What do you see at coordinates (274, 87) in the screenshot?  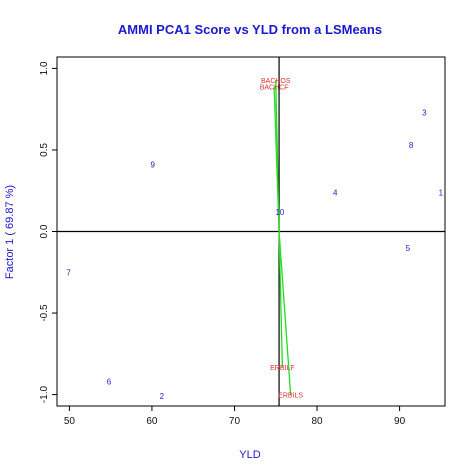 I see `environment-label: BACHCF` at bounding box center [274, 87].